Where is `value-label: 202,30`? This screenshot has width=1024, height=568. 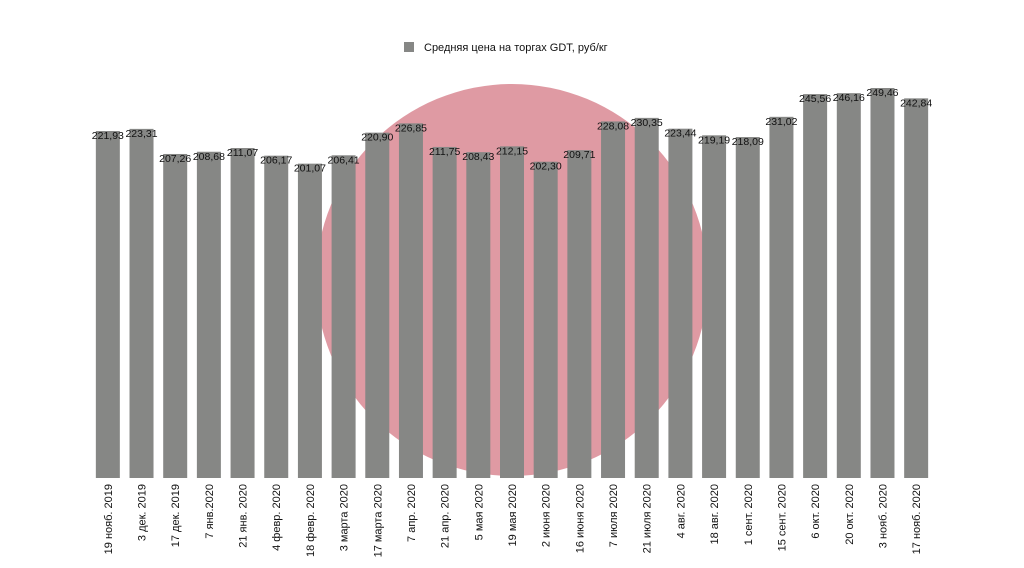
value-label: 202,30 is located at coordinates (546, 167).